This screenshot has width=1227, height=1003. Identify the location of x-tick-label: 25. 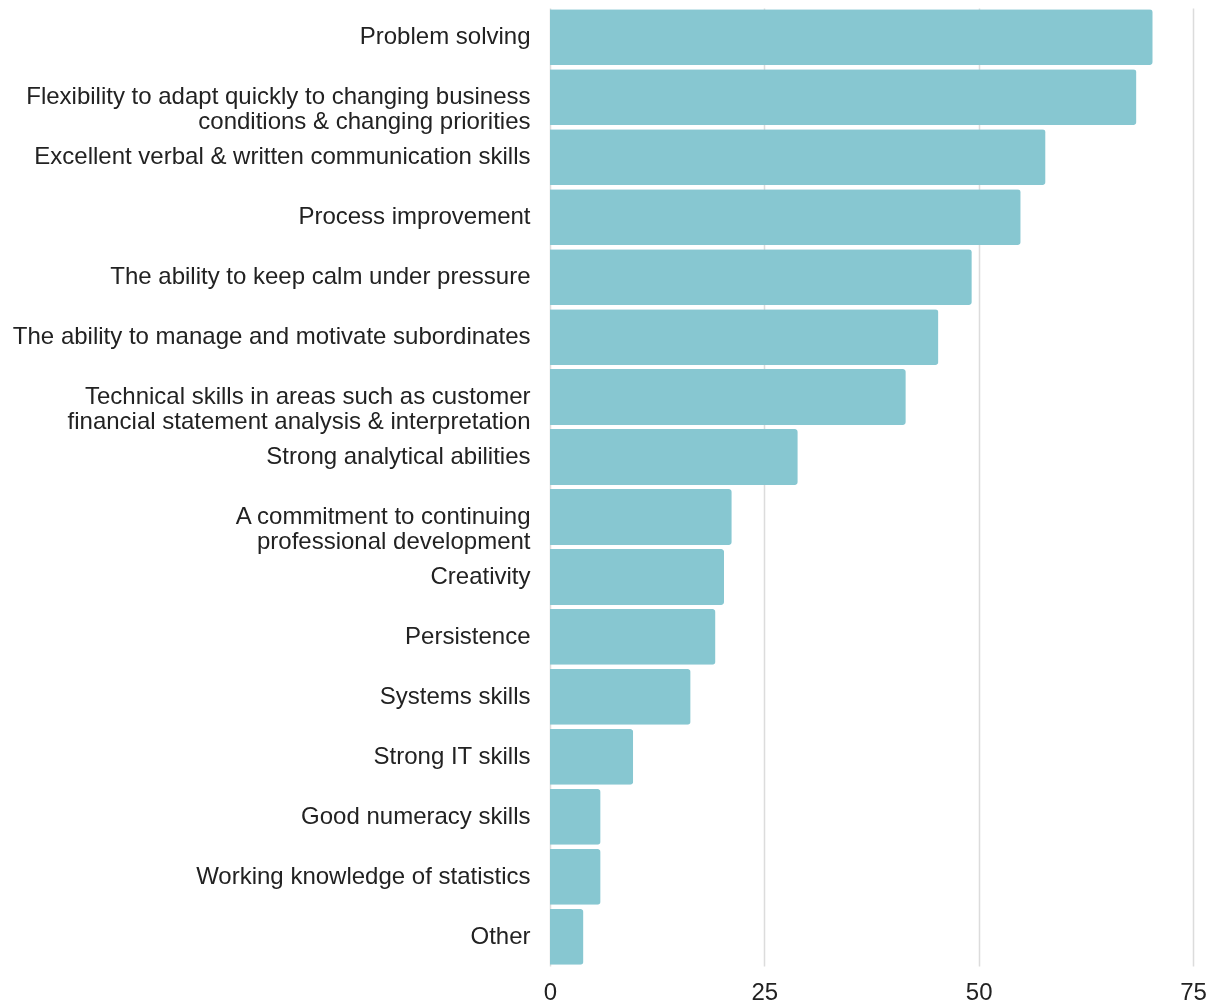
(765, 990).